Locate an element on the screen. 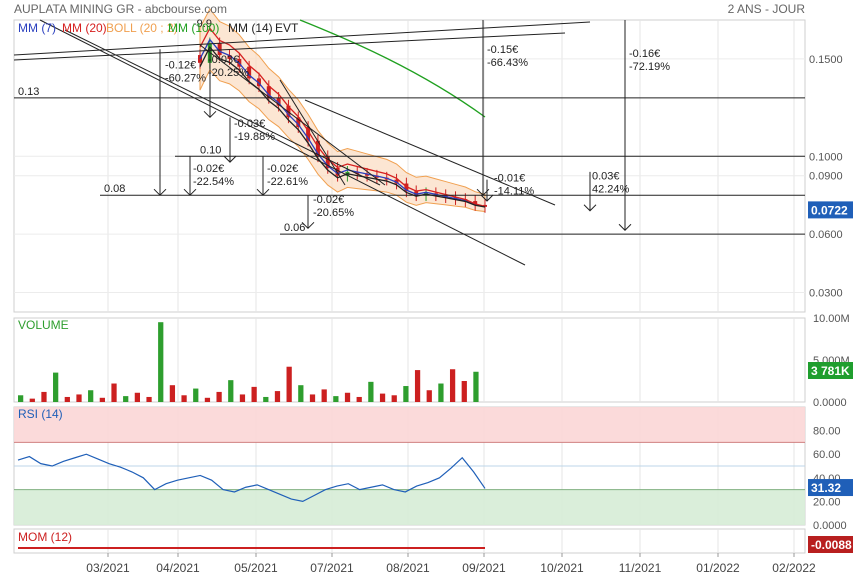  price-badge-value: 0.0722 is located at coordinates (829, 210).